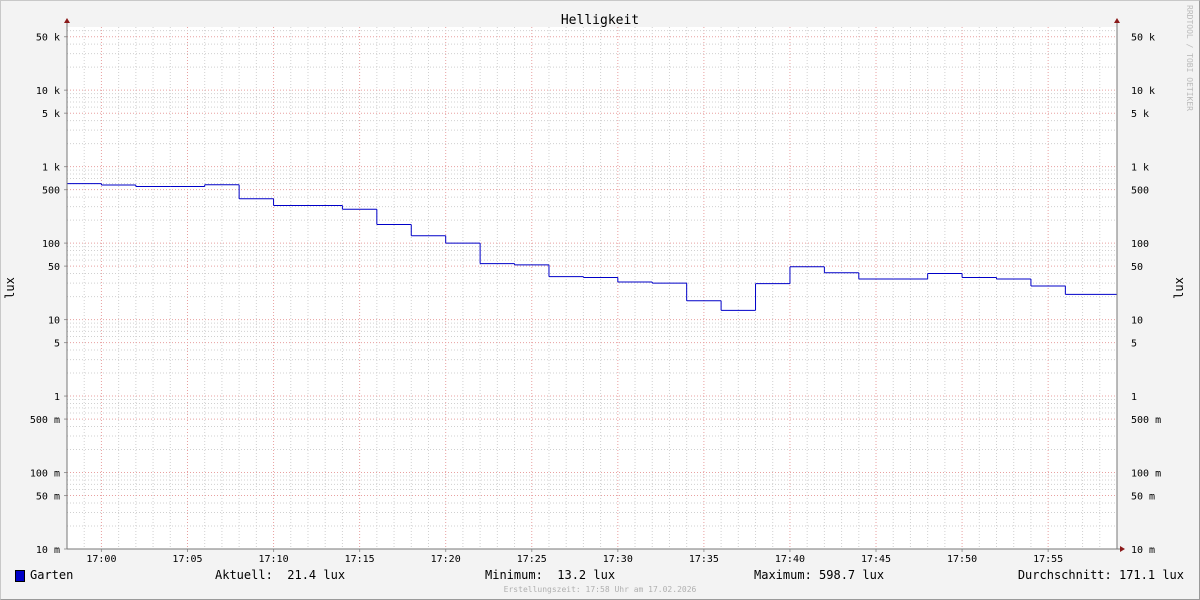 This screenshot has height=600, width=1200. Describe the element at coordinates (1137, 267) in the screenshot. I see `y-tick-label-right: 50` at that location.